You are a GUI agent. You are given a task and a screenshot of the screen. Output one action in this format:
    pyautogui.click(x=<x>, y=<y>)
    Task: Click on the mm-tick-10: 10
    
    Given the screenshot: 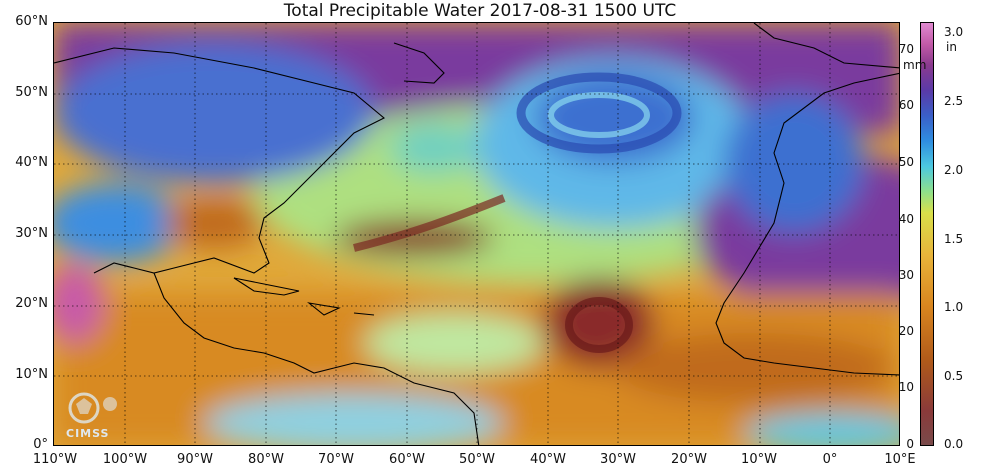 What is the action you would take?
    pyautogui.click(x=906, y=387)
    